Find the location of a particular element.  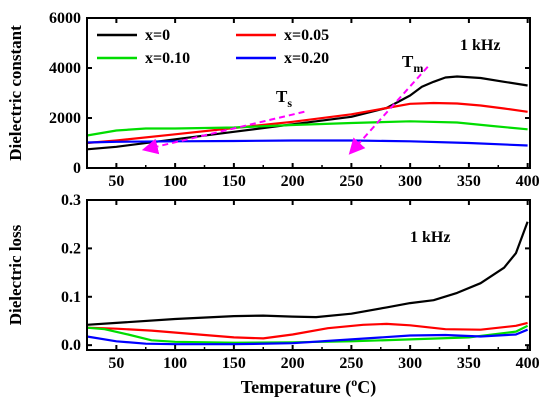

y-axis-label: Dielectric loss is located at coordinates (15, 274).